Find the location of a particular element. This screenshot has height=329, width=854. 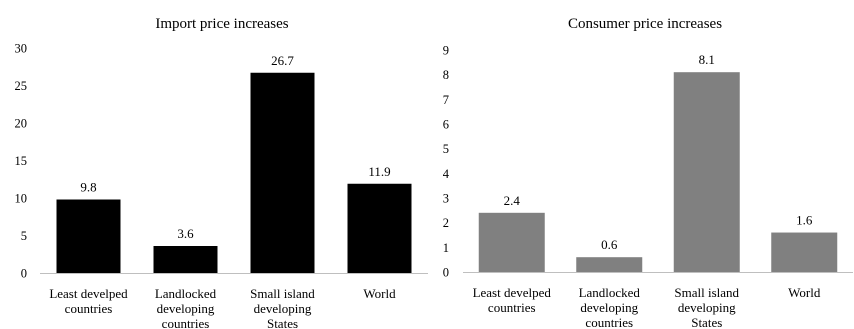

y-tick-label: 6 is located at coordinates (446, 125).